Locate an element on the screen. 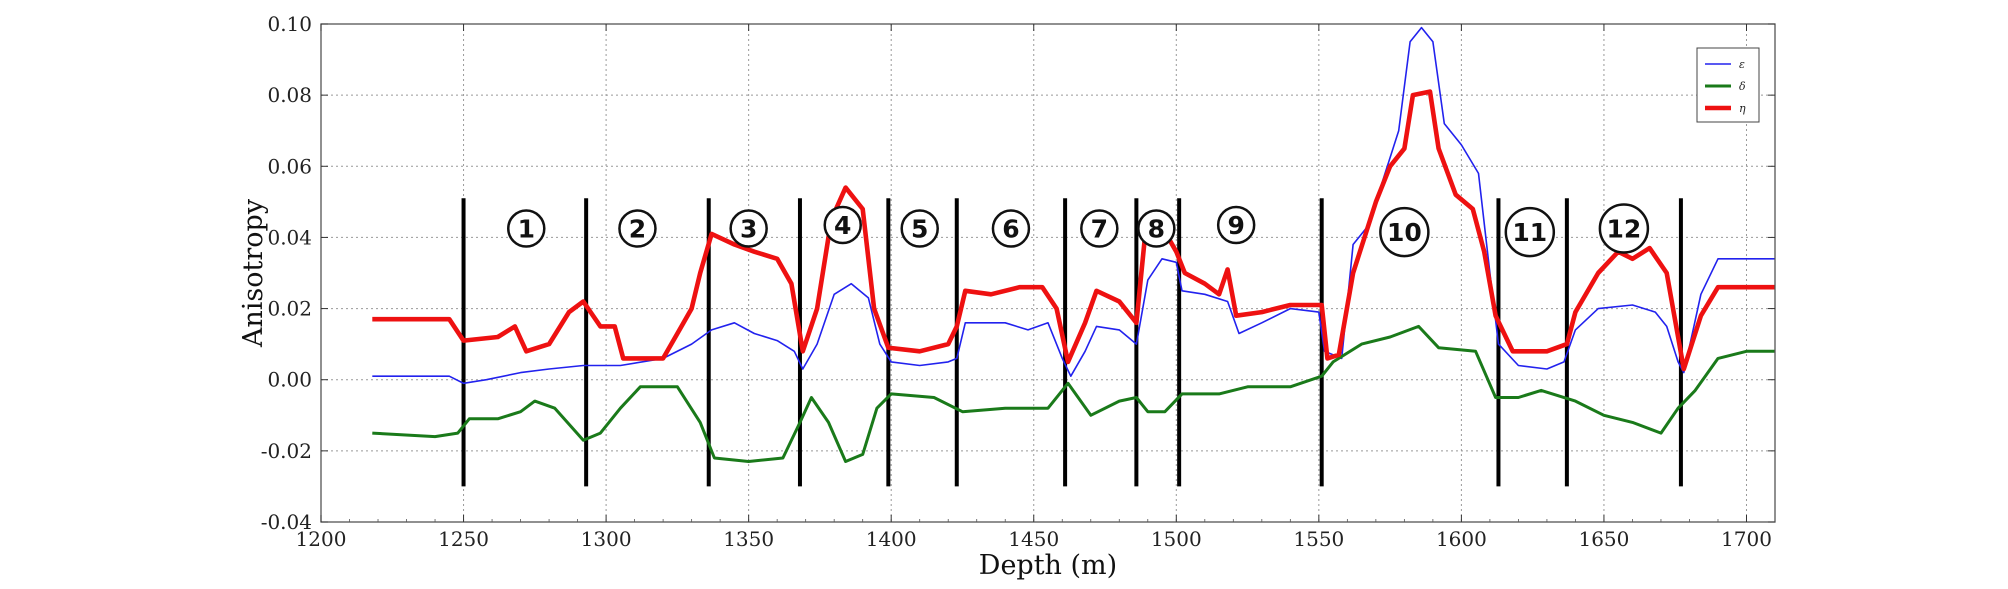 This screenshot has width=2008, height=589. zone-label-text: 9 is located at coordinates (1235, 225).